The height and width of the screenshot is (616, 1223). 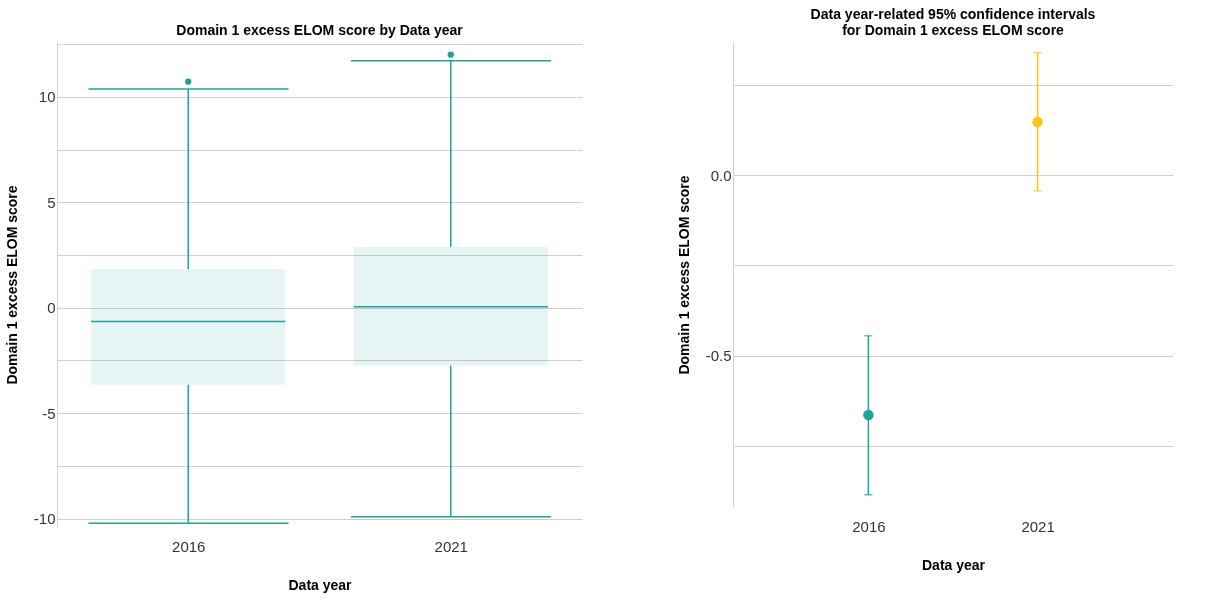 I want to click on y-tick-label: 10, so click(x=47, y=97).